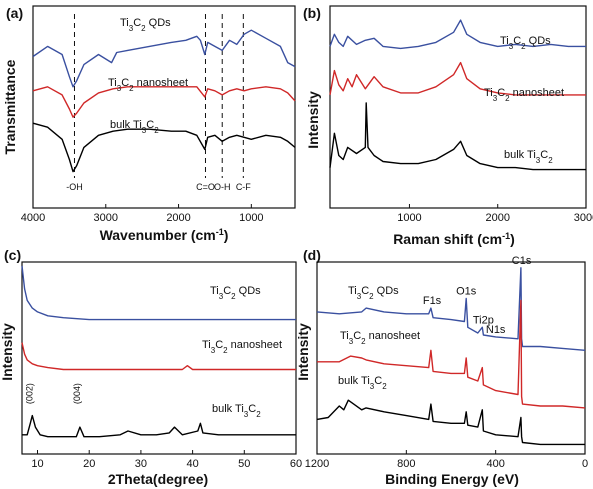  Describe the element at coordinates (74, 187) in the screenshot. I see `panel-a-ref-label-0: -OH` at that location.